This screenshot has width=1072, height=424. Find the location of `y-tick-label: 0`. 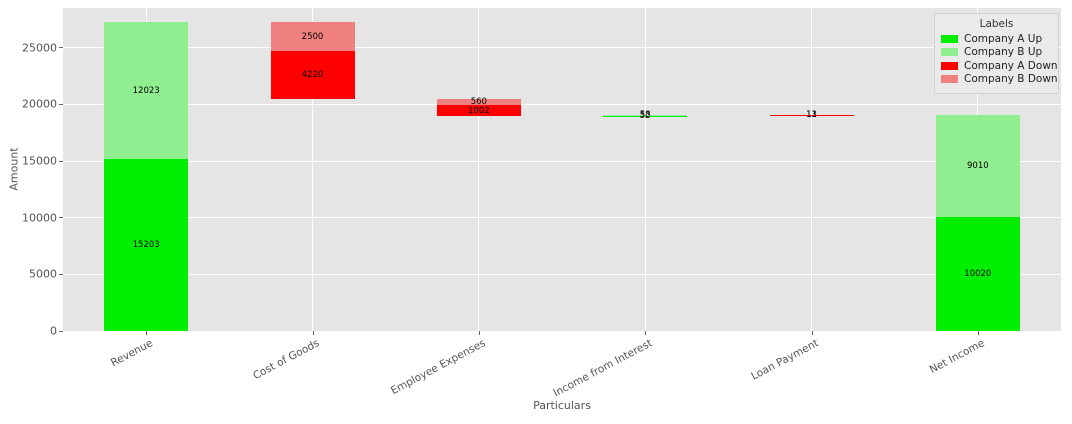

y-tick-label: 0 is located at coordinates (53, 331).